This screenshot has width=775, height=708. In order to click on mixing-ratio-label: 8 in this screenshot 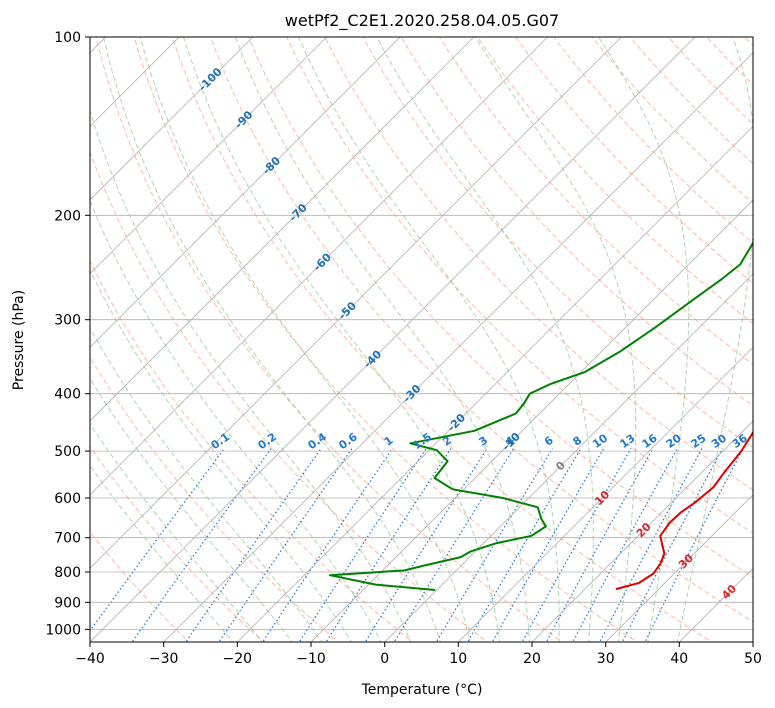, I will do `click(578, 441)`.